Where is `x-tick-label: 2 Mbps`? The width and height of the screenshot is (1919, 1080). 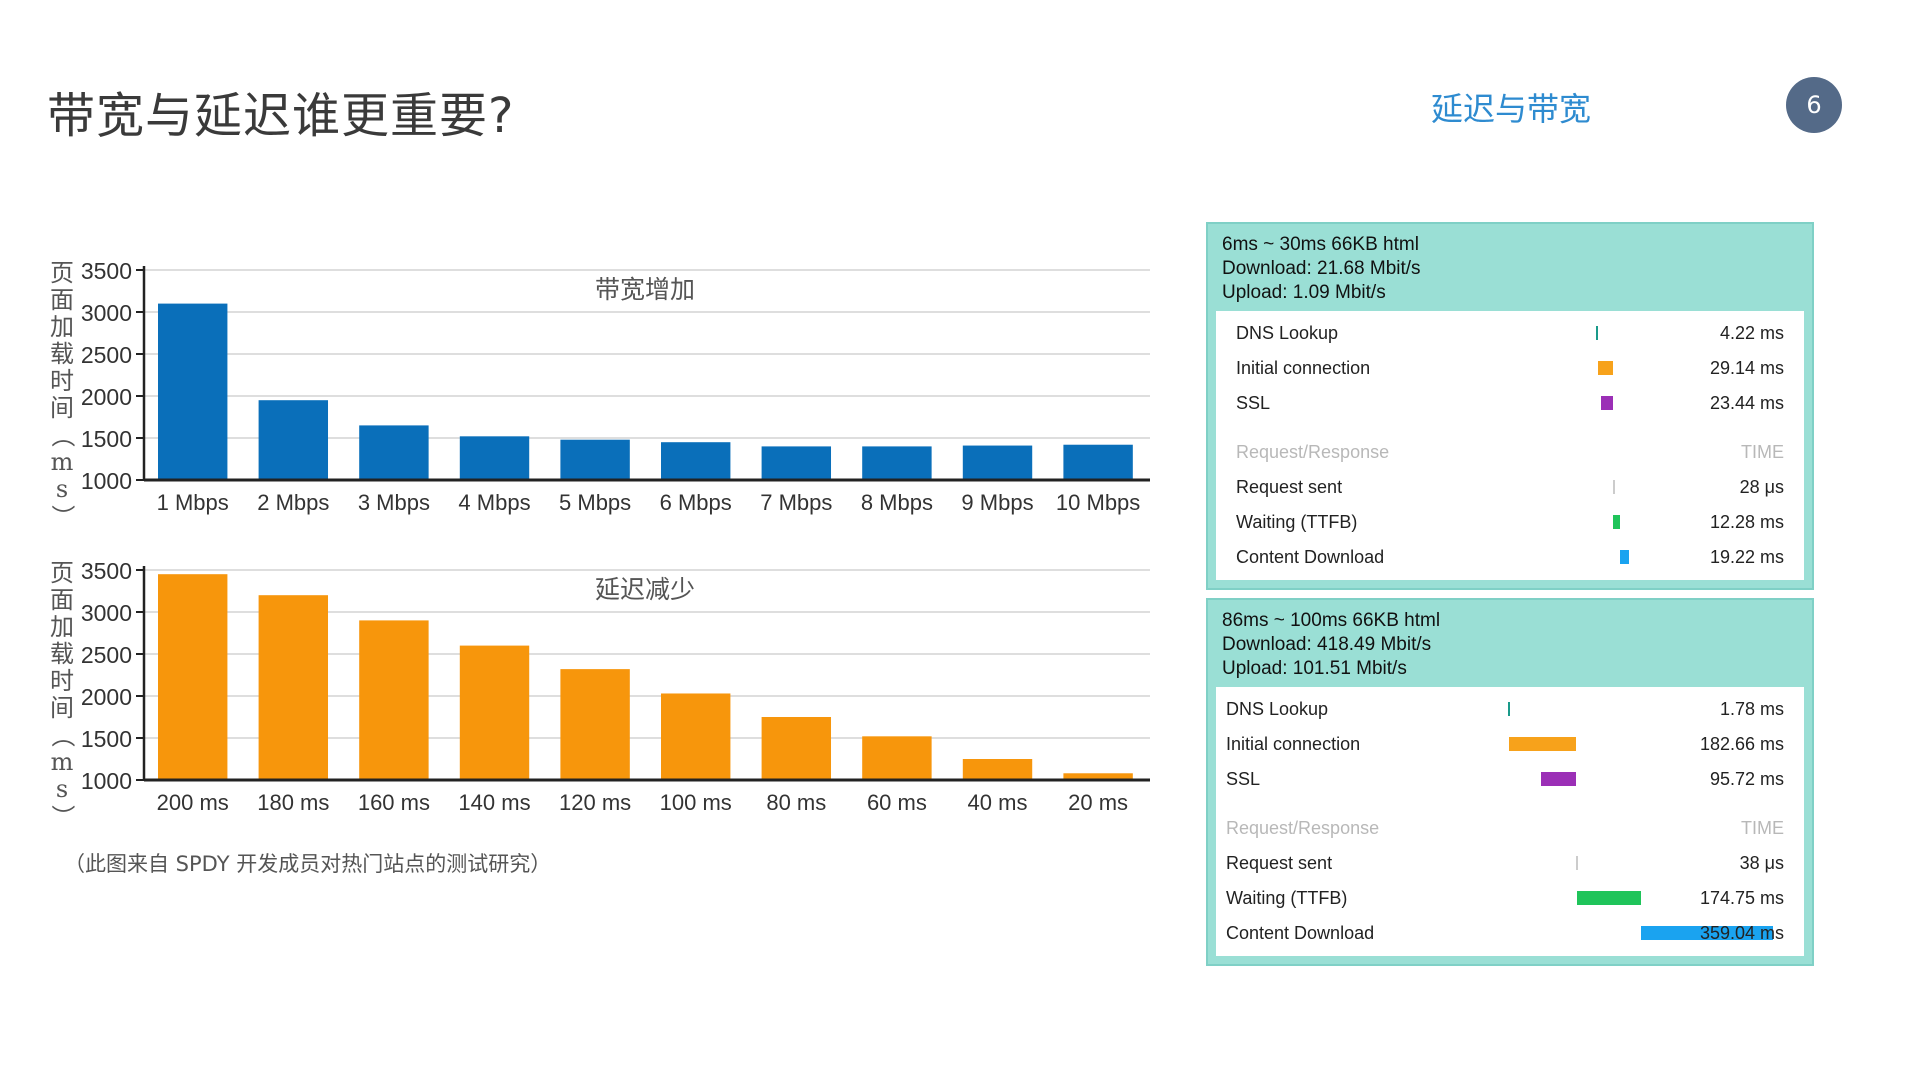 x-tick-label: 2 Mbps is located at coordinates (293, 502).